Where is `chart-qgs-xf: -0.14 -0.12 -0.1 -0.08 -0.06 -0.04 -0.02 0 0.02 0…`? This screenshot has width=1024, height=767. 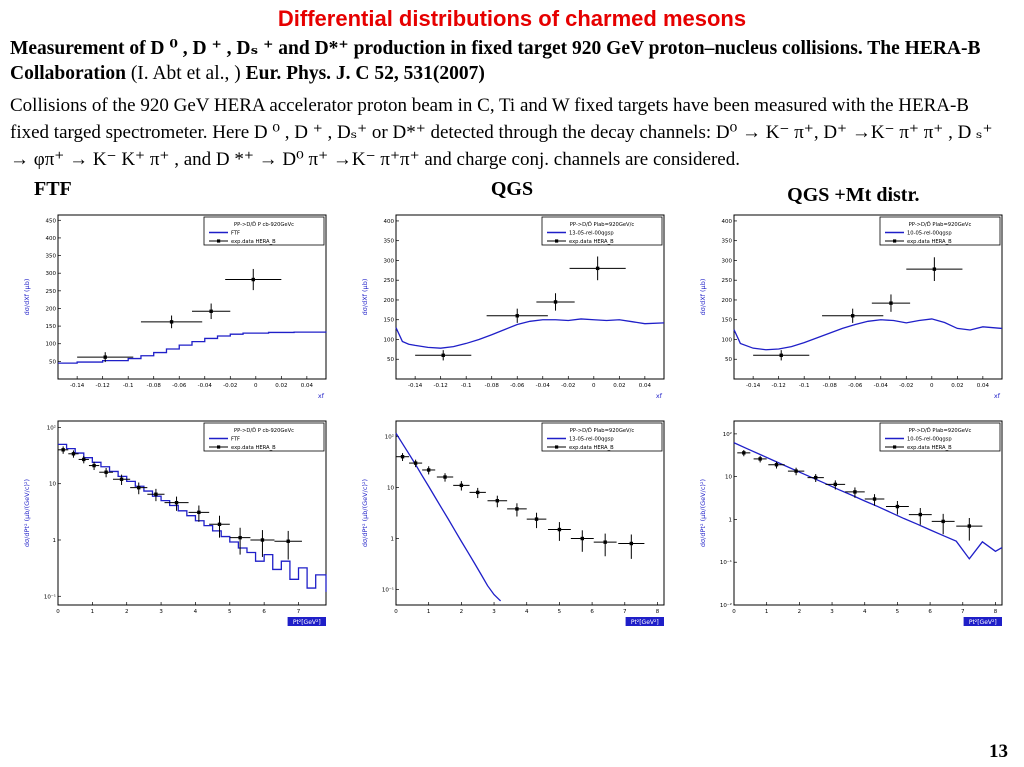
chart-qgs-xf: -0.14 -0.12 -0.1 -0.08 -0.06 -0.04 -0.02 0 0.02 0… is located at coordinates (515, 304).